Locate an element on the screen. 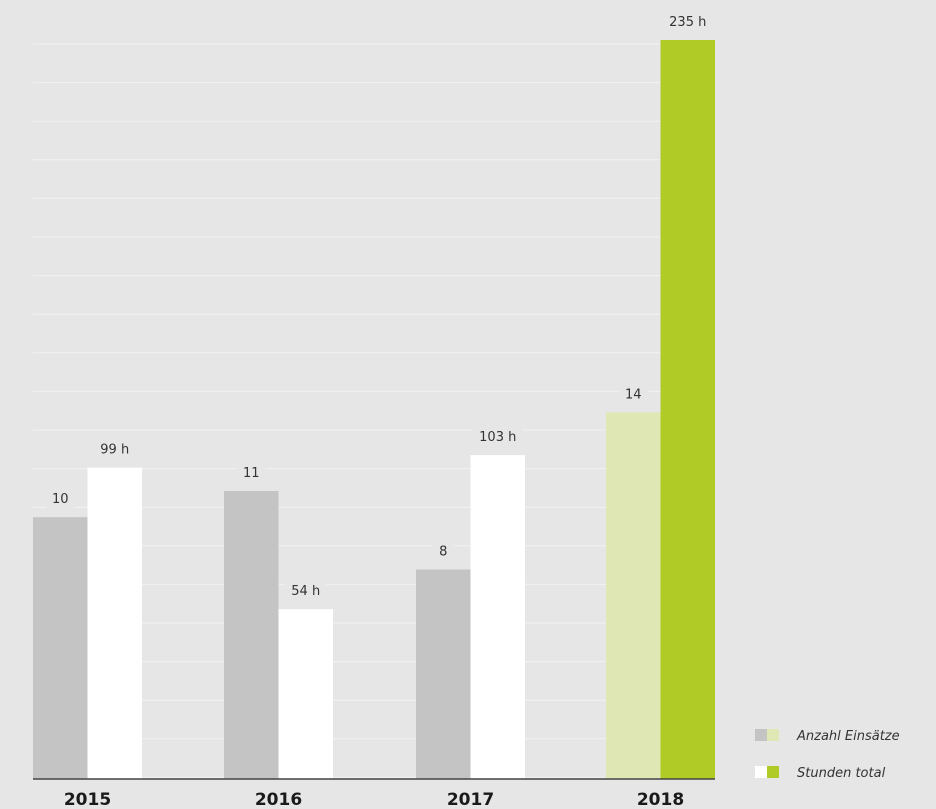  legend-swatch-stunden-total-standard is located at coordinates (761, 772).